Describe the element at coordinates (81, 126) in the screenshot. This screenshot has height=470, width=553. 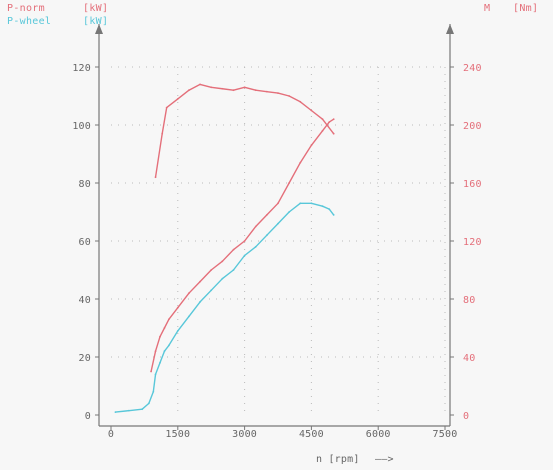
I see `left-y-tick-label: 100` at that location.